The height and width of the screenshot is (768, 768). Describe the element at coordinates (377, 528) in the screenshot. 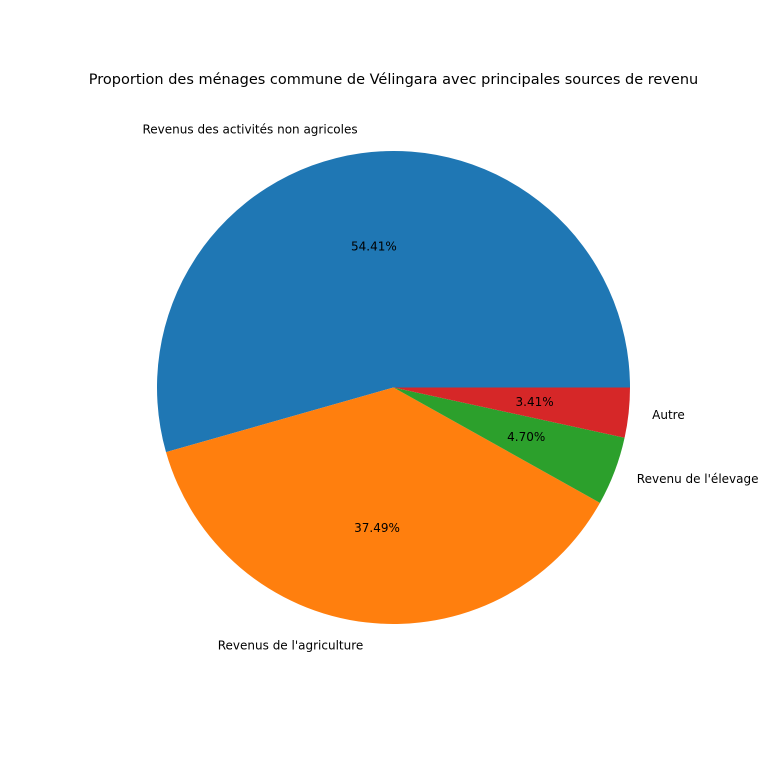

I see `slice-percent-revenus-de-l-agriculture: 37.49%` at that location.